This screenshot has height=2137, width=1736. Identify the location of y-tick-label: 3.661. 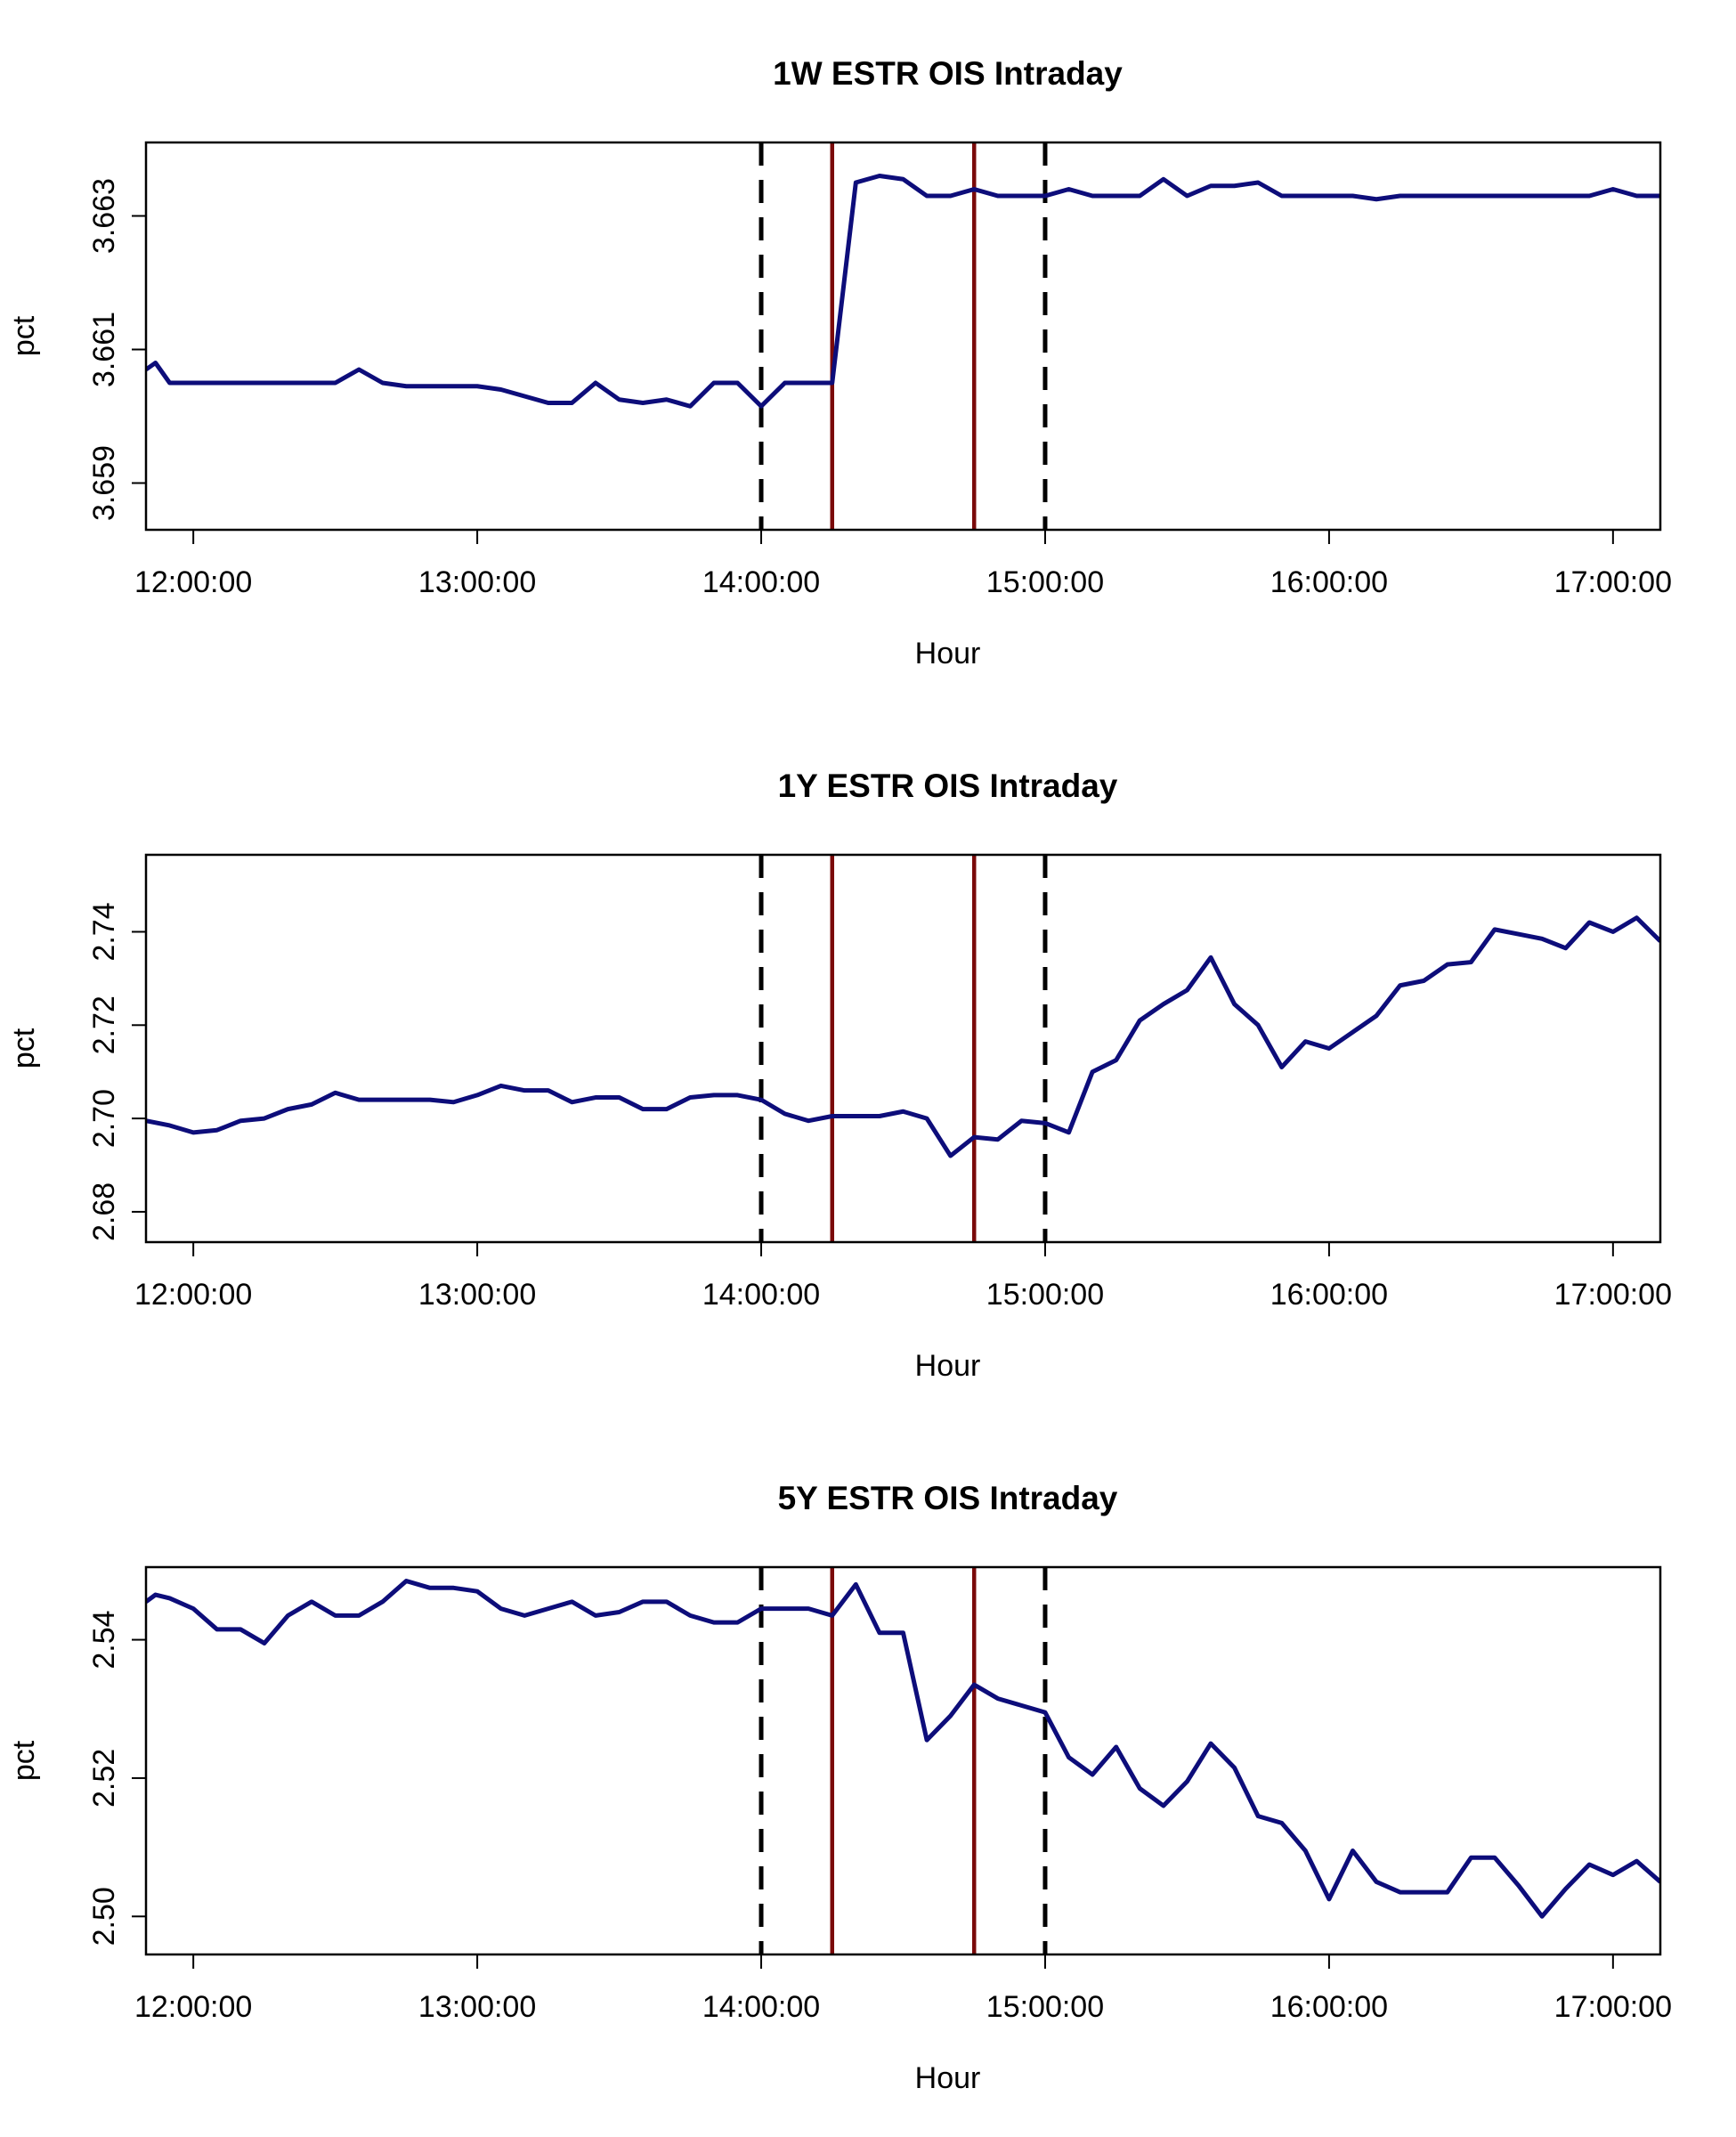
(104, 349).